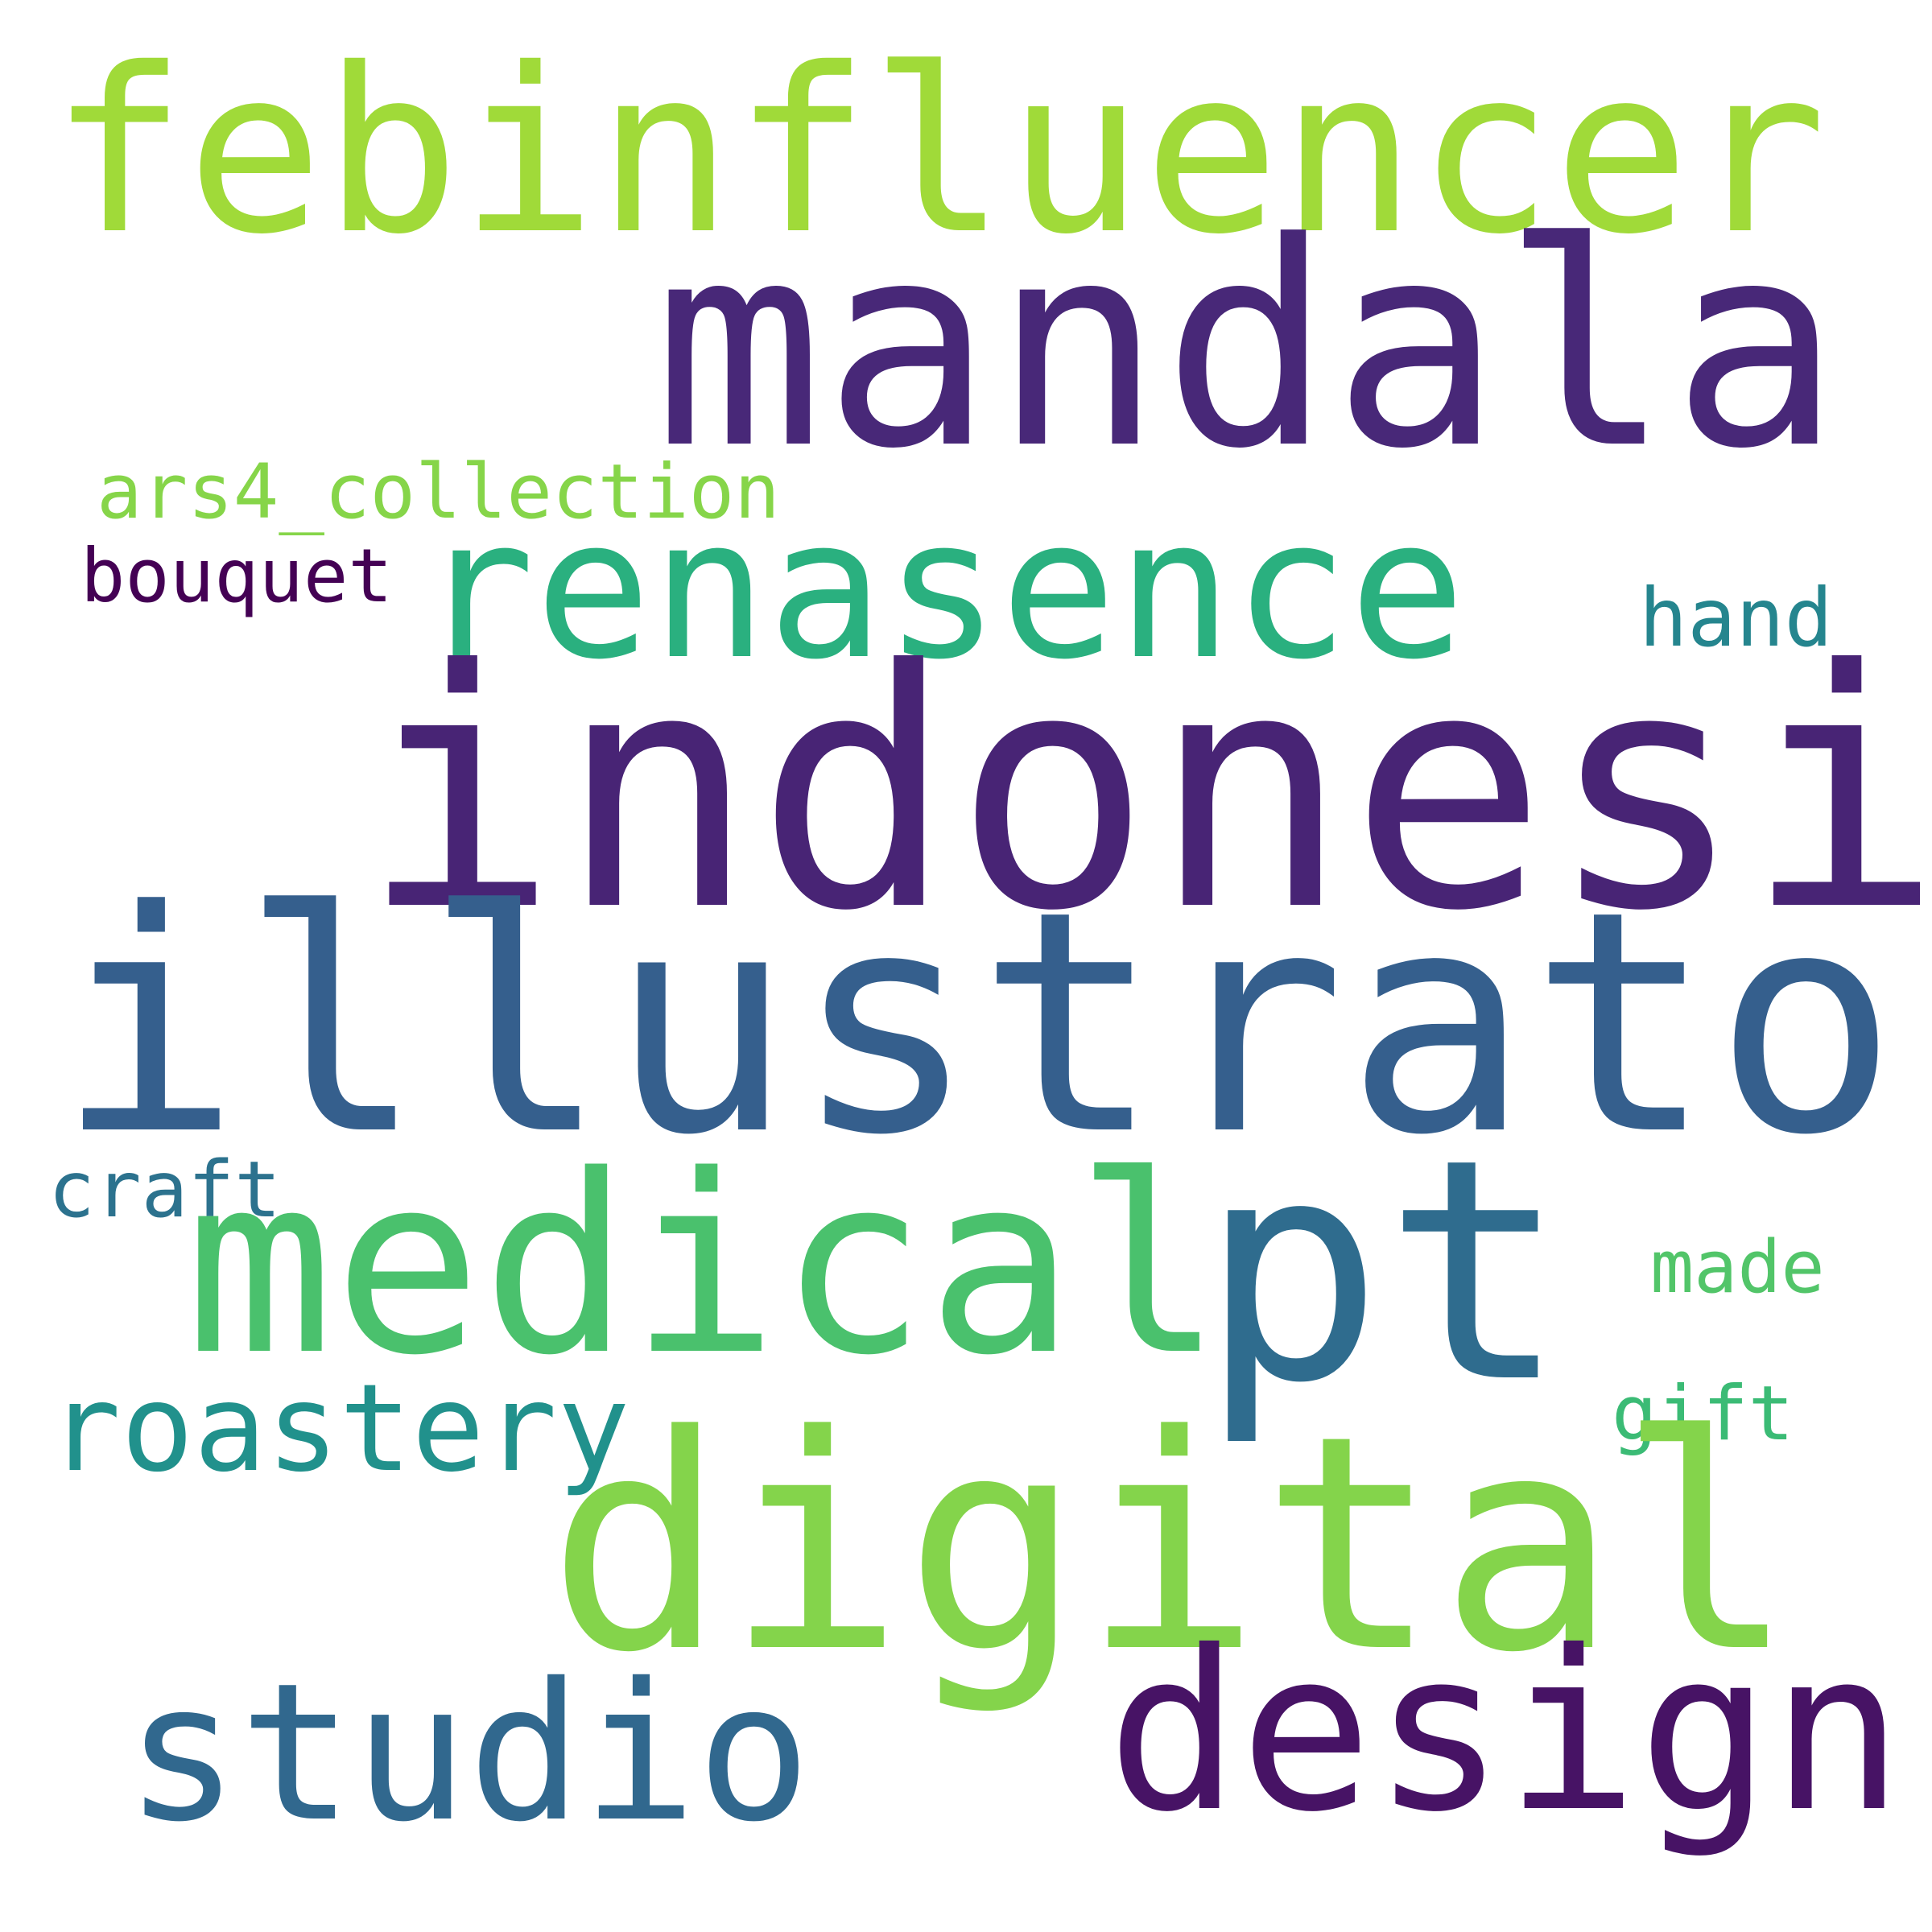 This screenshot has height=1932, width=1932. Describe the element at coordinates (236, 576) in the screenshot. I see `word-bouquet: bouquet` at that location.